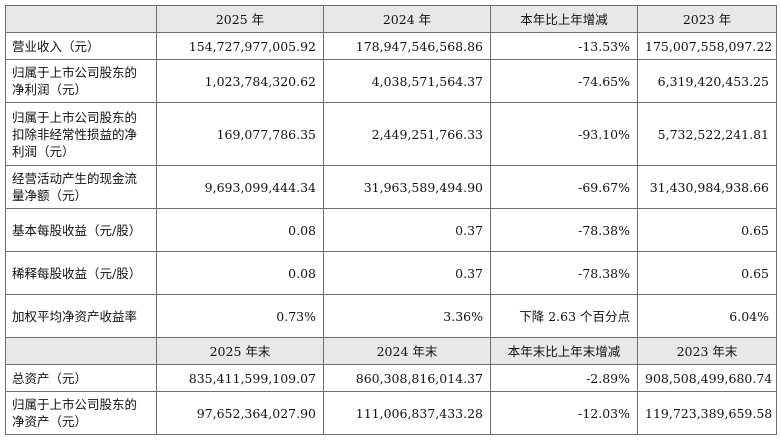  What do you see at coordinates (407, 351) in the screenshot?
I see `header-col-2024-end: 2024 年末` at bounding box center [407, 351].